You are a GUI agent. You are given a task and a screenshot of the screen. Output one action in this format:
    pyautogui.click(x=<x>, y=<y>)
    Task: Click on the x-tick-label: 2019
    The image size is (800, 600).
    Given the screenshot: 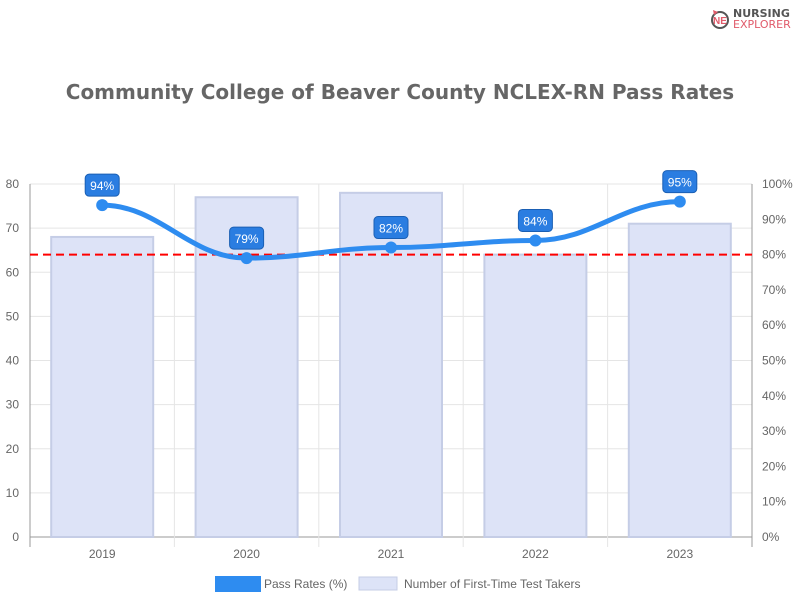 What is the action you would take?
    pyautogui.click(x=102, y=554)
    